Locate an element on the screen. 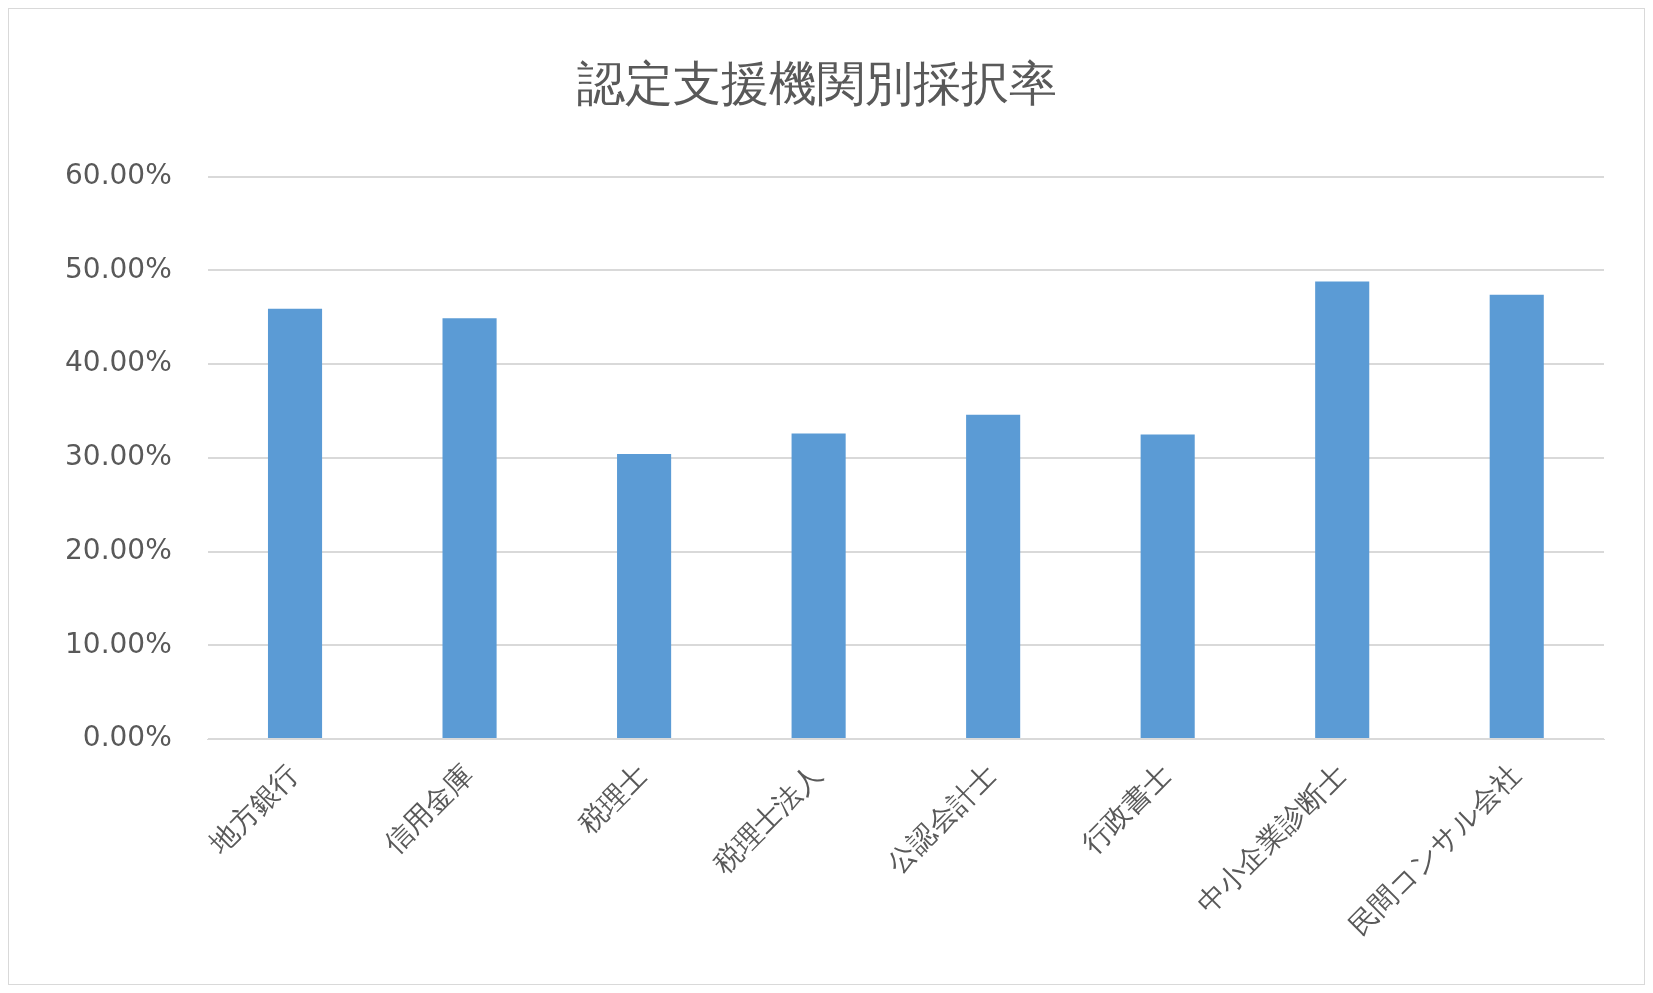  x-tick-label: 税理士 is located at coordinates (613, 799).